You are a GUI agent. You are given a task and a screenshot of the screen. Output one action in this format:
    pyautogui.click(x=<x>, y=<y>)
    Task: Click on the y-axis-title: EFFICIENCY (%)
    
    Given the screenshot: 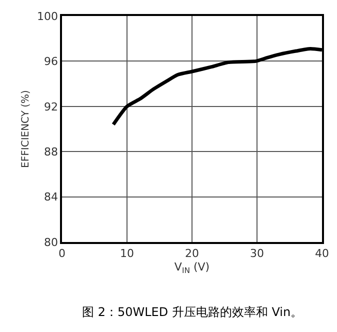 What is the action you would take?
    pyautogui.click(x=26, y=129)
    